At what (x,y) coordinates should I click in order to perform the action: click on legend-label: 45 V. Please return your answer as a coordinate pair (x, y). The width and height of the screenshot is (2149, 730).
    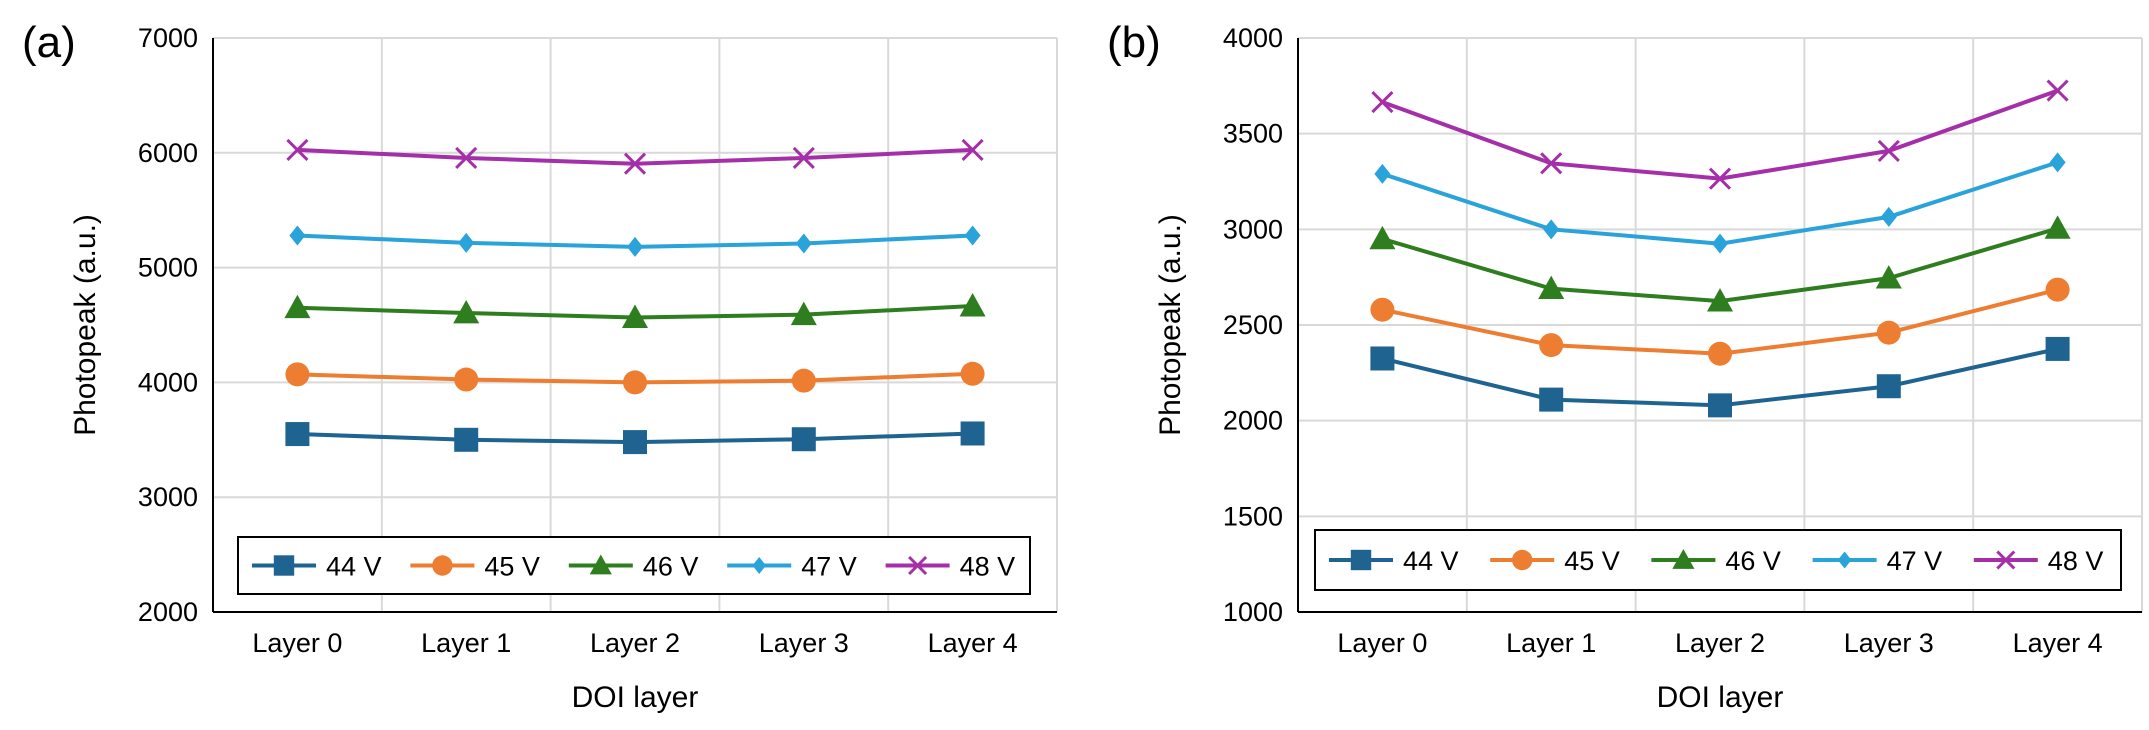
    Looking at the image, I should click on (1592, 561).